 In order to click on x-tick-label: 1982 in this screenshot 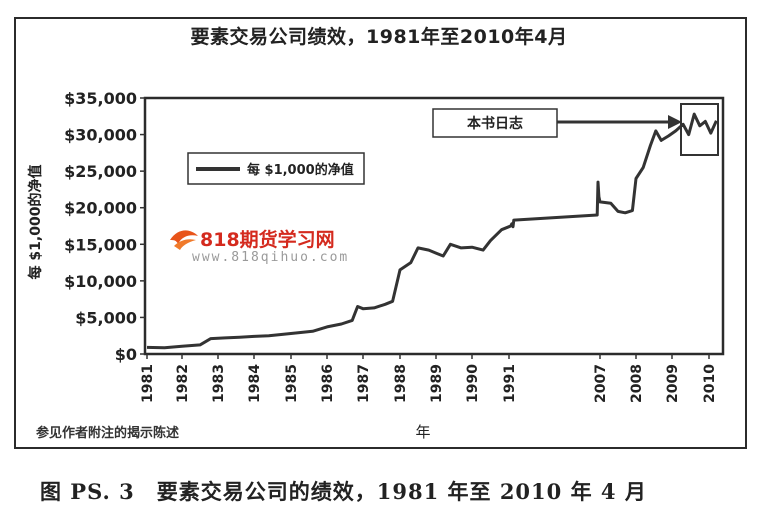, I will do `click(183, 383)`.